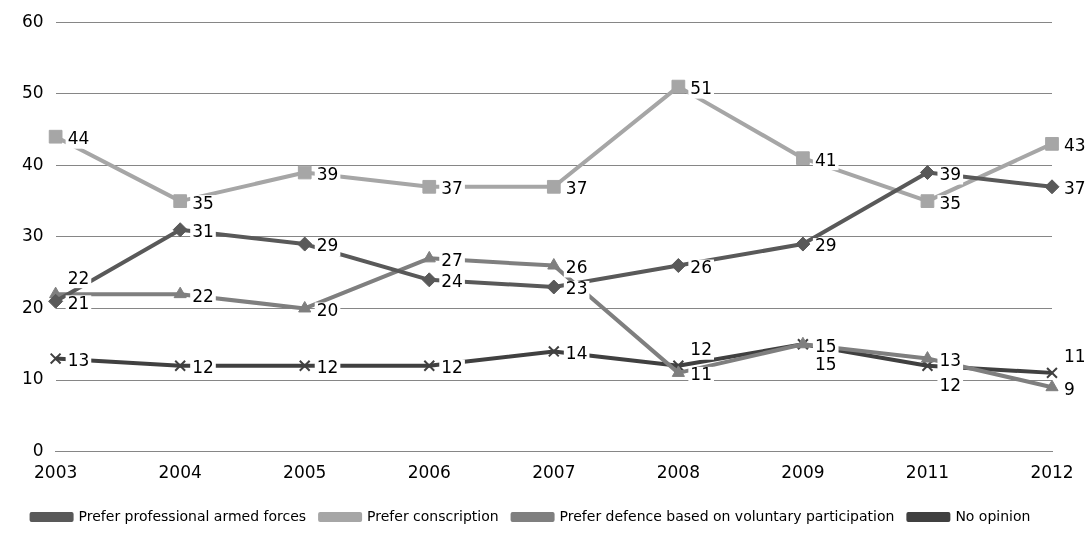  What do you see at coordinates (1069, 388) in the screenshot?
I see `data-label: 9` at bounding box center [1069, 388].